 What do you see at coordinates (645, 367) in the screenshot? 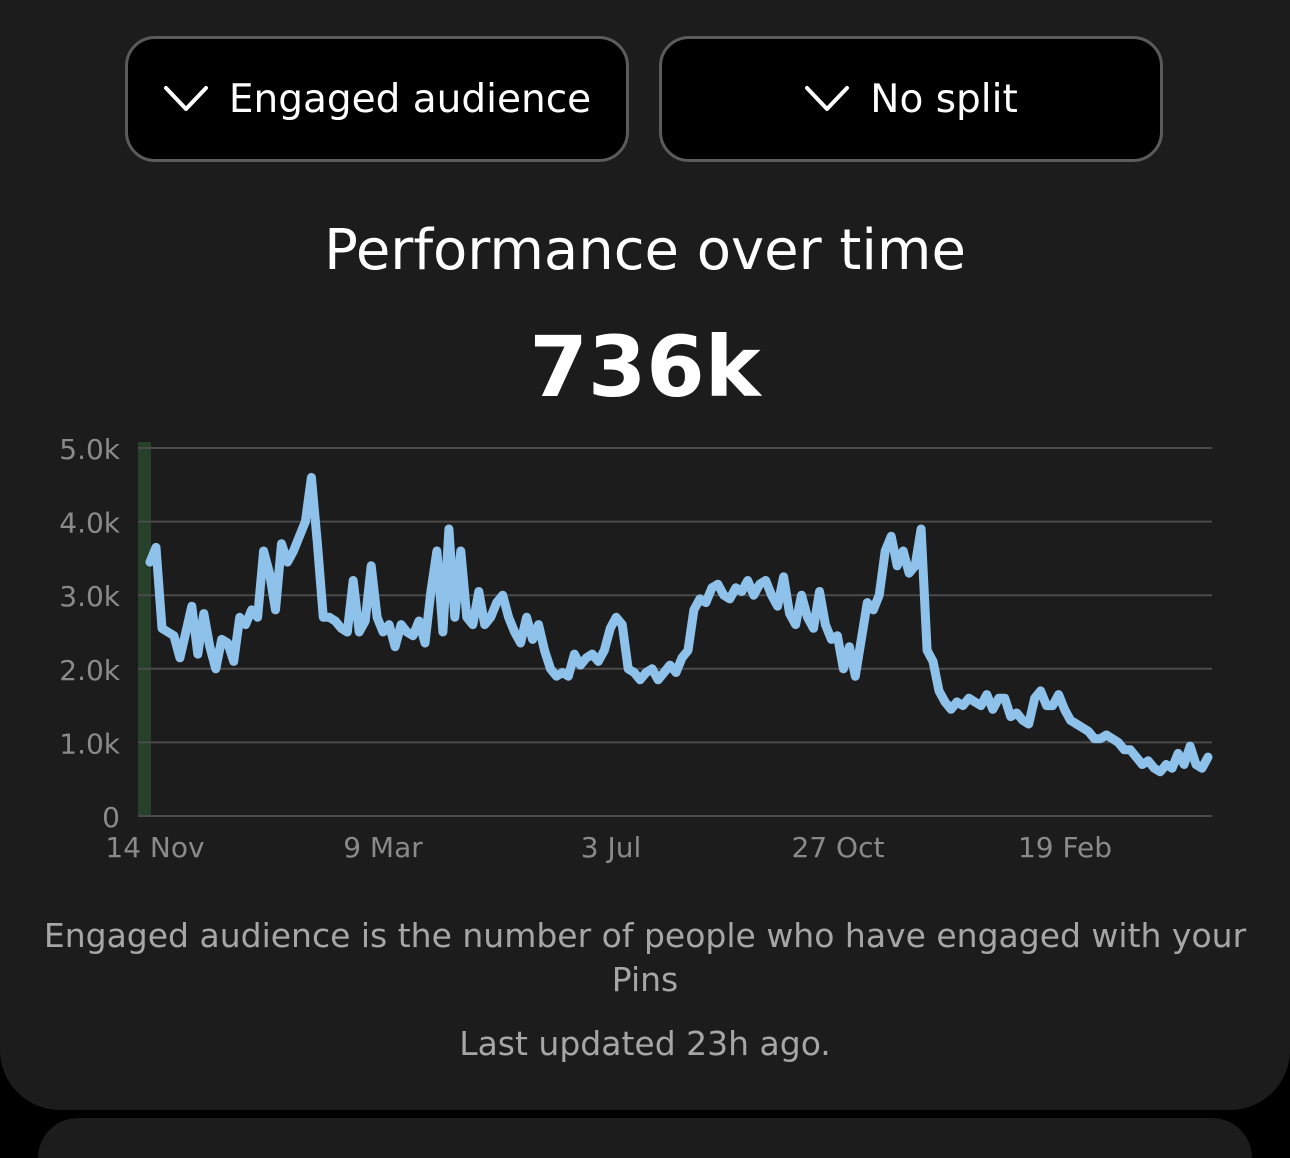
I see `total-value: 736k` at bounding box center [645, 367].